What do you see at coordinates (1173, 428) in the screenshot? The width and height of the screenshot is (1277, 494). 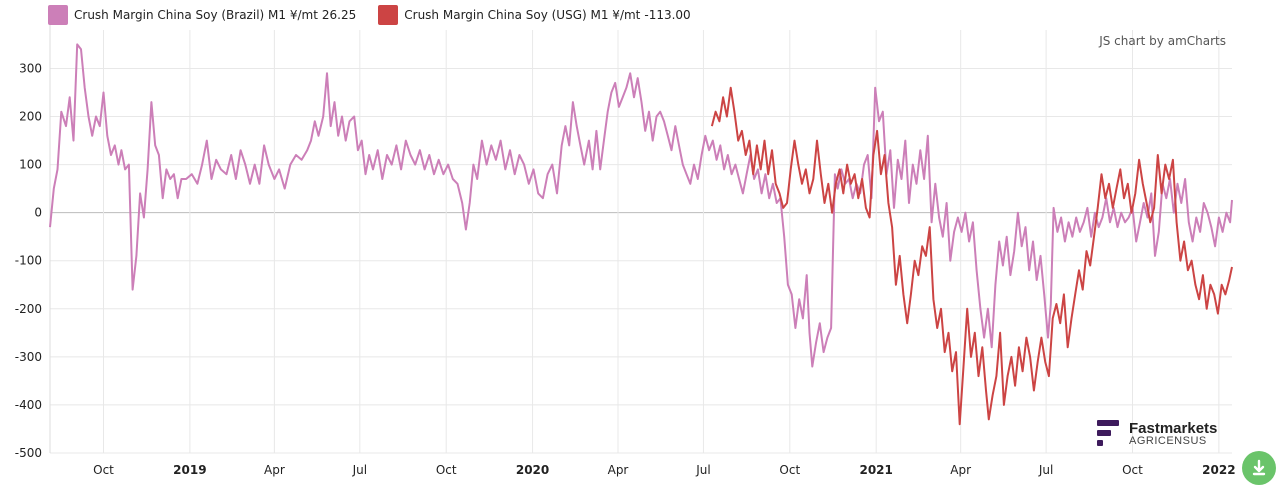 I see `logo-name: Fastmarkets` at bounding box center [1173, 428].